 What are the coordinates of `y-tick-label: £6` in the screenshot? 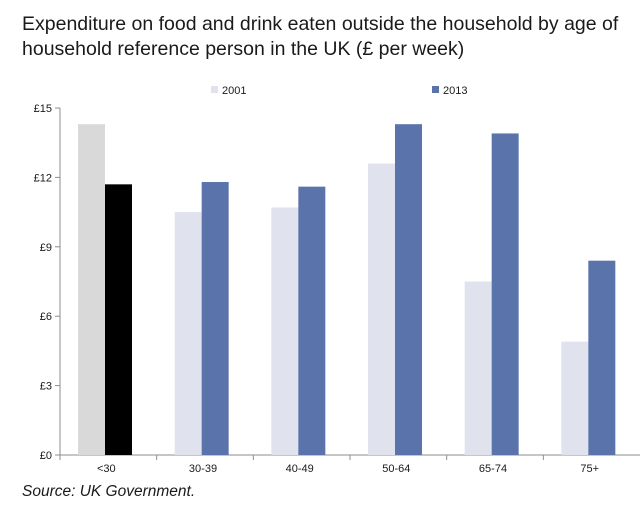 It's located at (46, 317).